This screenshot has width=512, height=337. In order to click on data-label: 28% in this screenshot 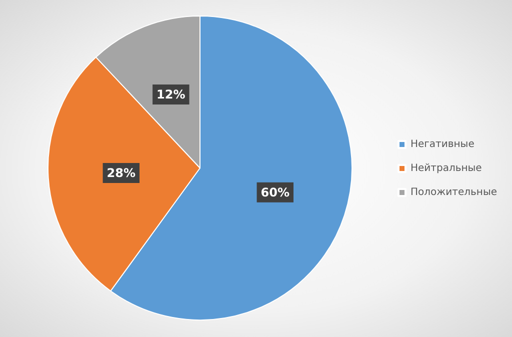, I will do `click(121, 173)`.